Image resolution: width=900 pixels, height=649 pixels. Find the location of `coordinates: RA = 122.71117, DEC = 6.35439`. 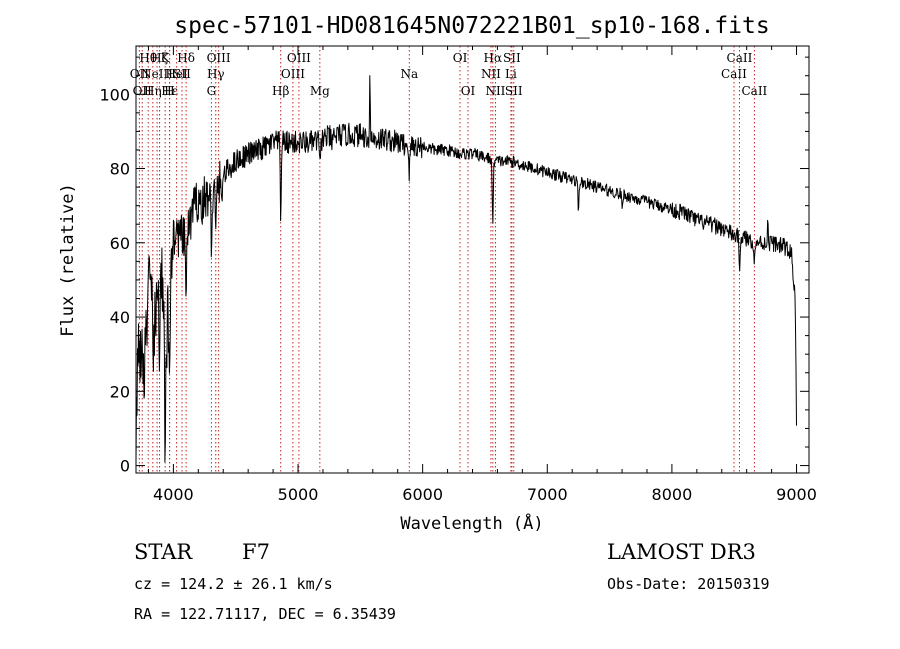

coordinates: RA = 122.71117, DEC = 6.35439 is located at coordinates (265, 614).